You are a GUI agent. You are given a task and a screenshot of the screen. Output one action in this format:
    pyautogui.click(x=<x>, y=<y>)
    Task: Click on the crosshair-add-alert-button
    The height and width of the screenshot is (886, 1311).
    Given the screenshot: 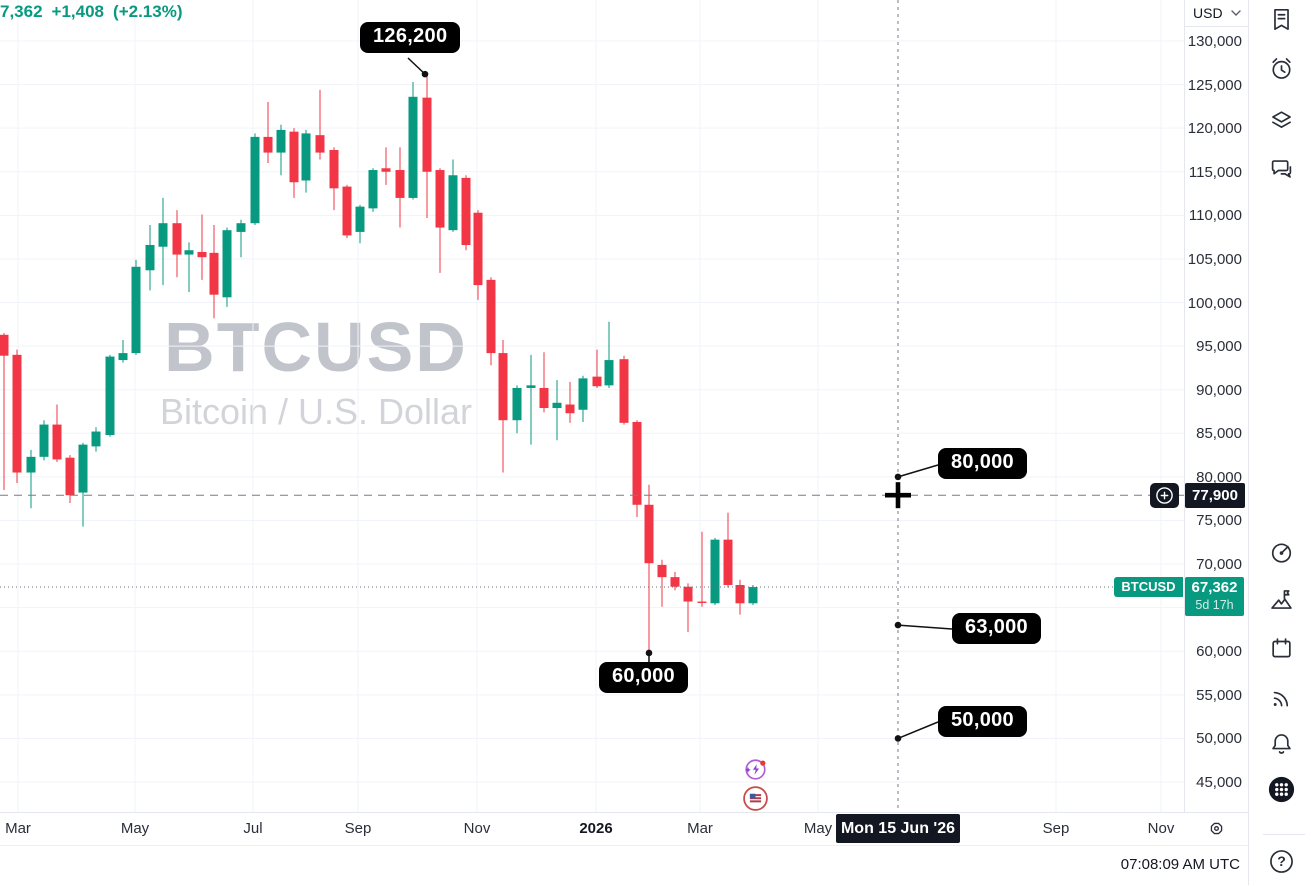 What is the action you would take?
    pyautogui.click(x=1164, y=496)
    